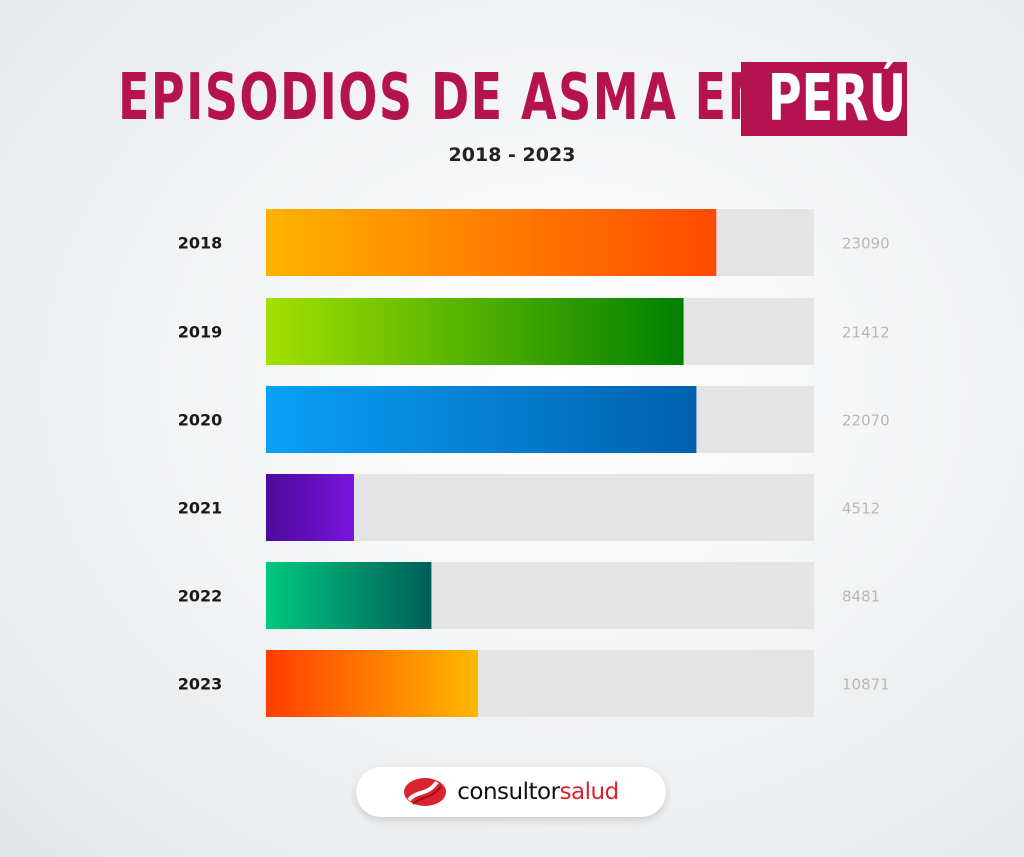 This screenshot has width=1024, height=857. What do you see at coordinates (425, 792) in the screenshot?
I see `logo-icon` at bounding box center [425, 792].